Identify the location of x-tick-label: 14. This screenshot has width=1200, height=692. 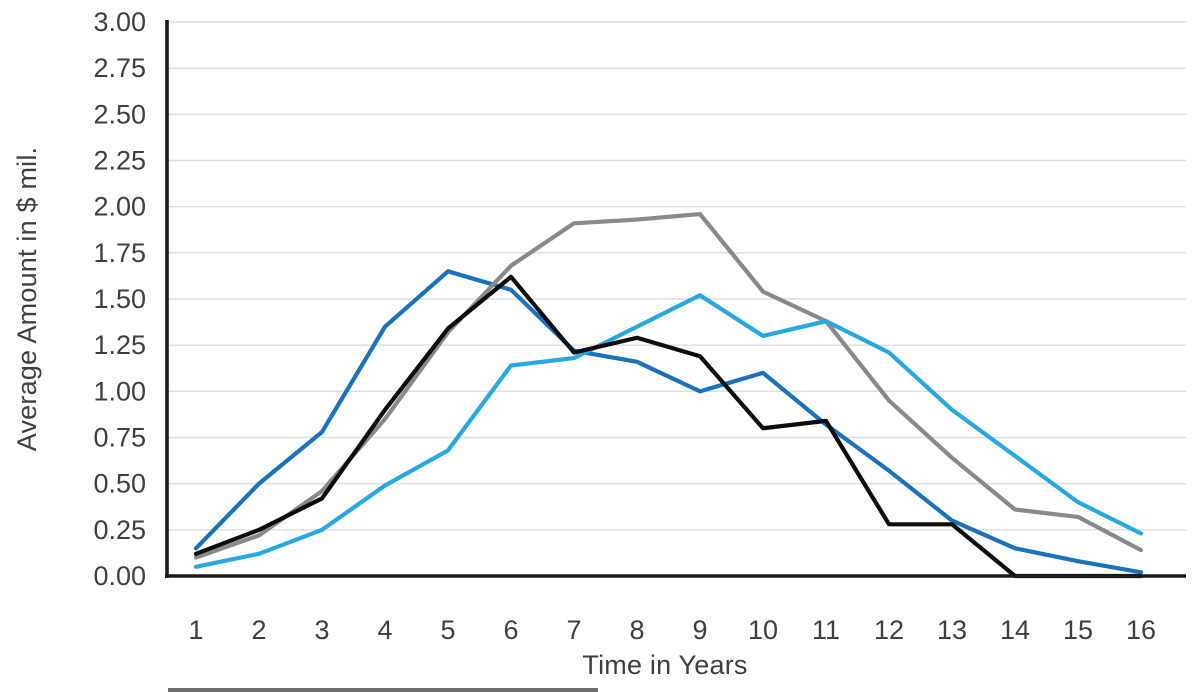
(1015, 630).